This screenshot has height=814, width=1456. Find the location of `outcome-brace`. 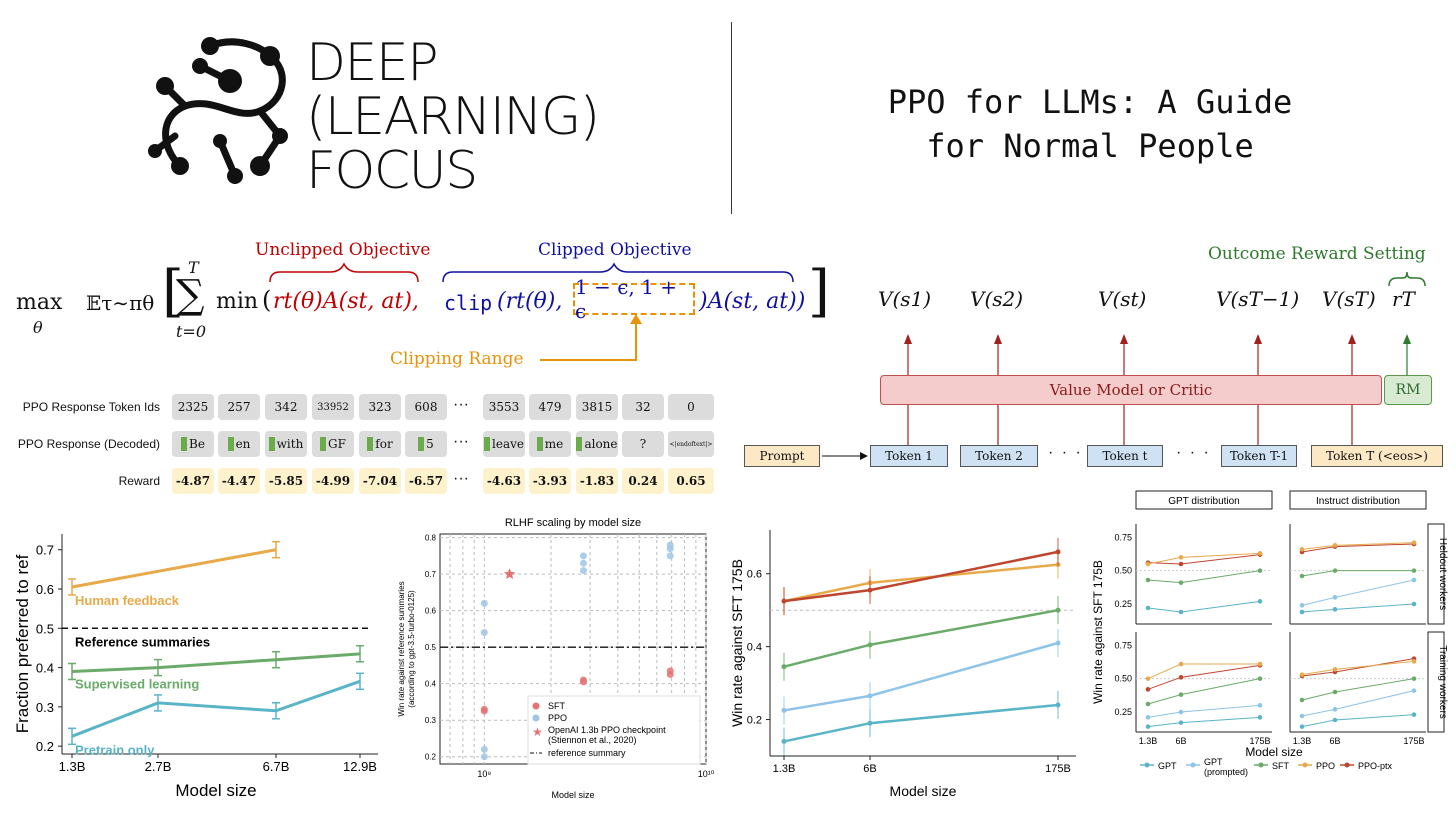

outcome-brace is located at coordinates (1407, 279).